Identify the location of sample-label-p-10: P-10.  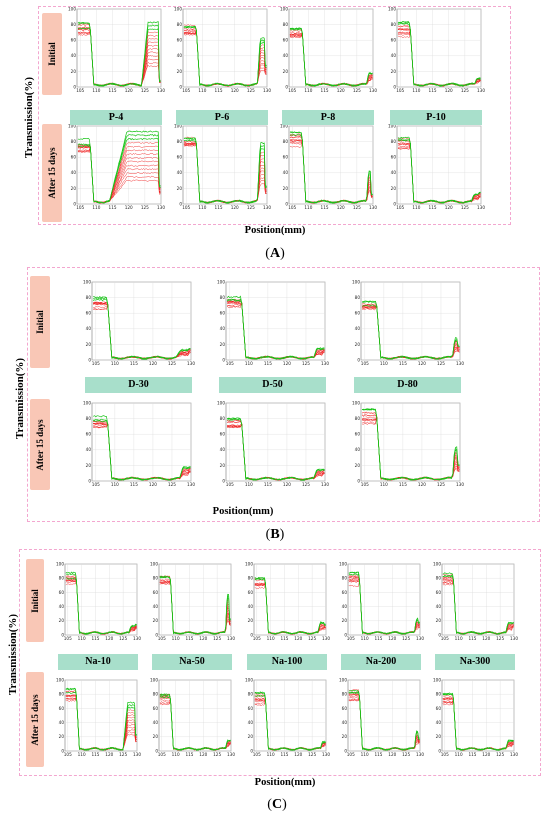
(436, 117).